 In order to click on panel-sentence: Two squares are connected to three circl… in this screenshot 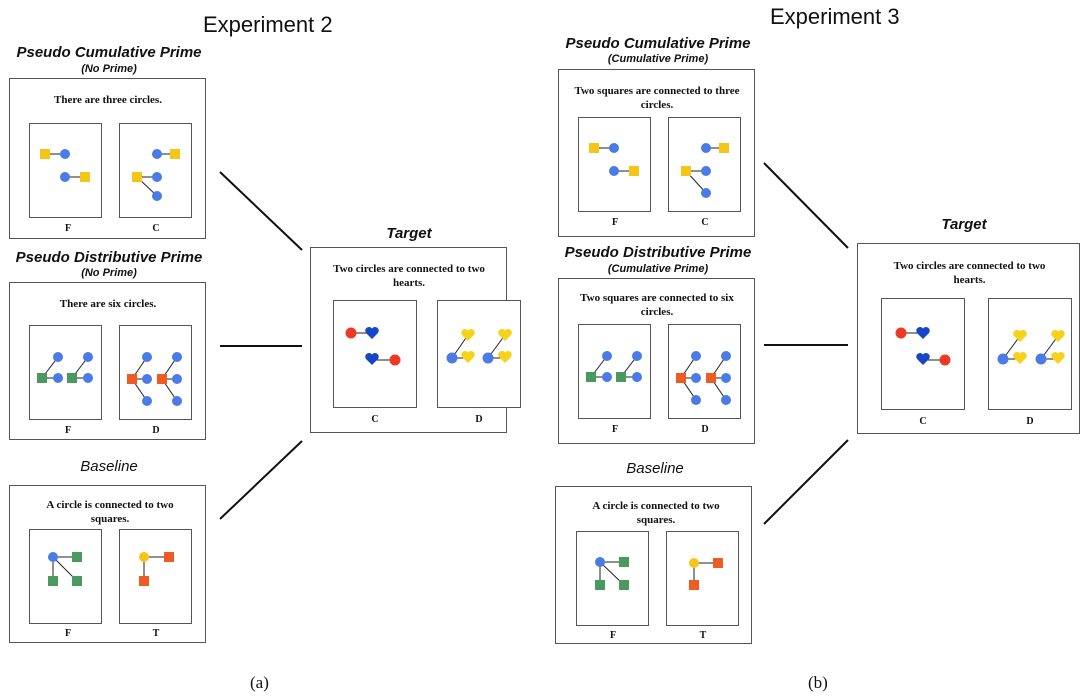, I will do `click(657, 98)`.